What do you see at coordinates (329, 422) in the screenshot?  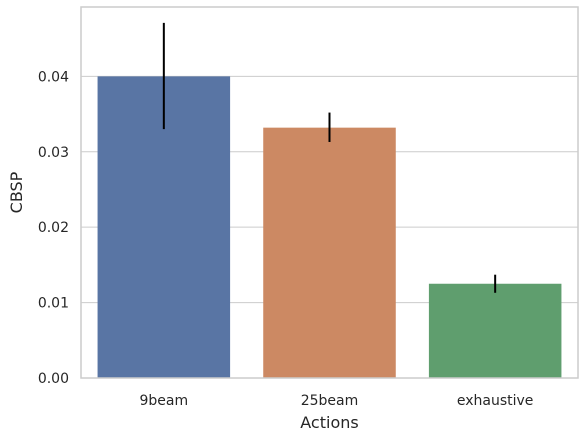 I see `x-axis-label: Actions` at bounding box center [329, 422].